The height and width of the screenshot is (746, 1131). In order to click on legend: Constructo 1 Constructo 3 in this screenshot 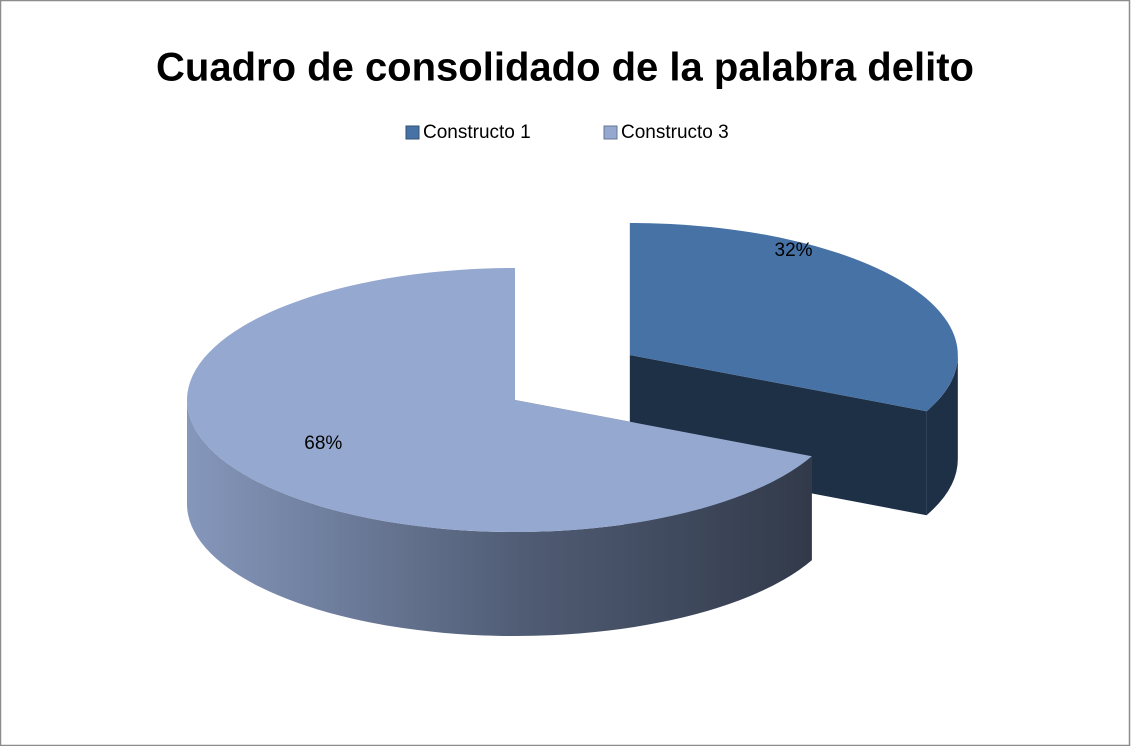, I will do `click(567, 132)`.